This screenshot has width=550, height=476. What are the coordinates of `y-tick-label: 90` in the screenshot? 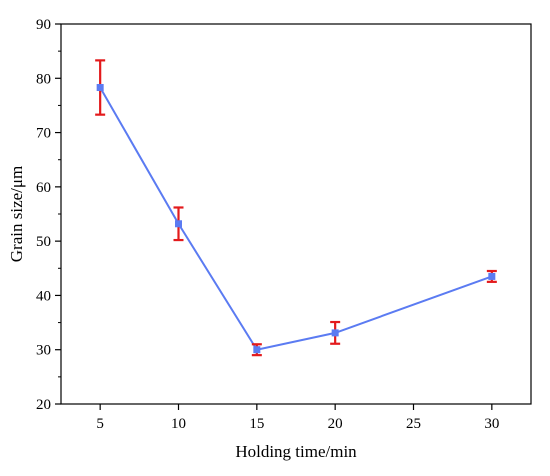 It's located at (43, 25).